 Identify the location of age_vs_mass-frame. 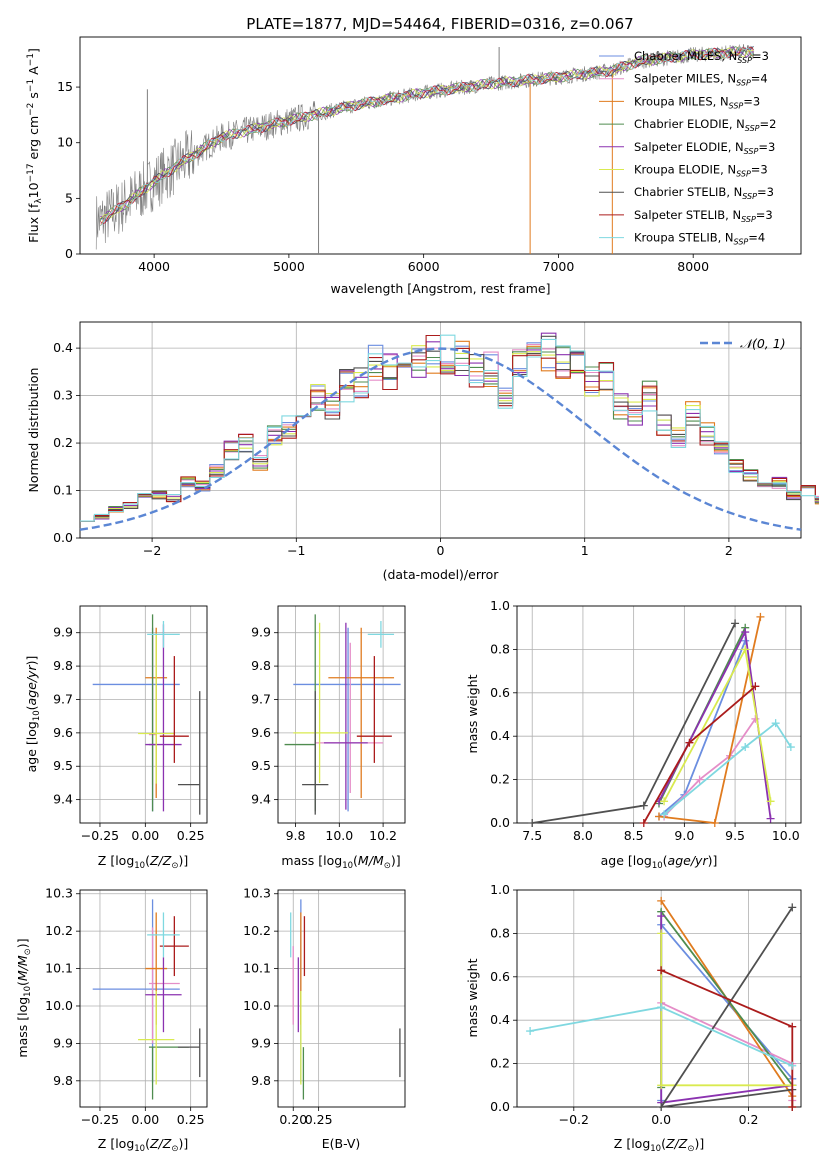
(341, 714).